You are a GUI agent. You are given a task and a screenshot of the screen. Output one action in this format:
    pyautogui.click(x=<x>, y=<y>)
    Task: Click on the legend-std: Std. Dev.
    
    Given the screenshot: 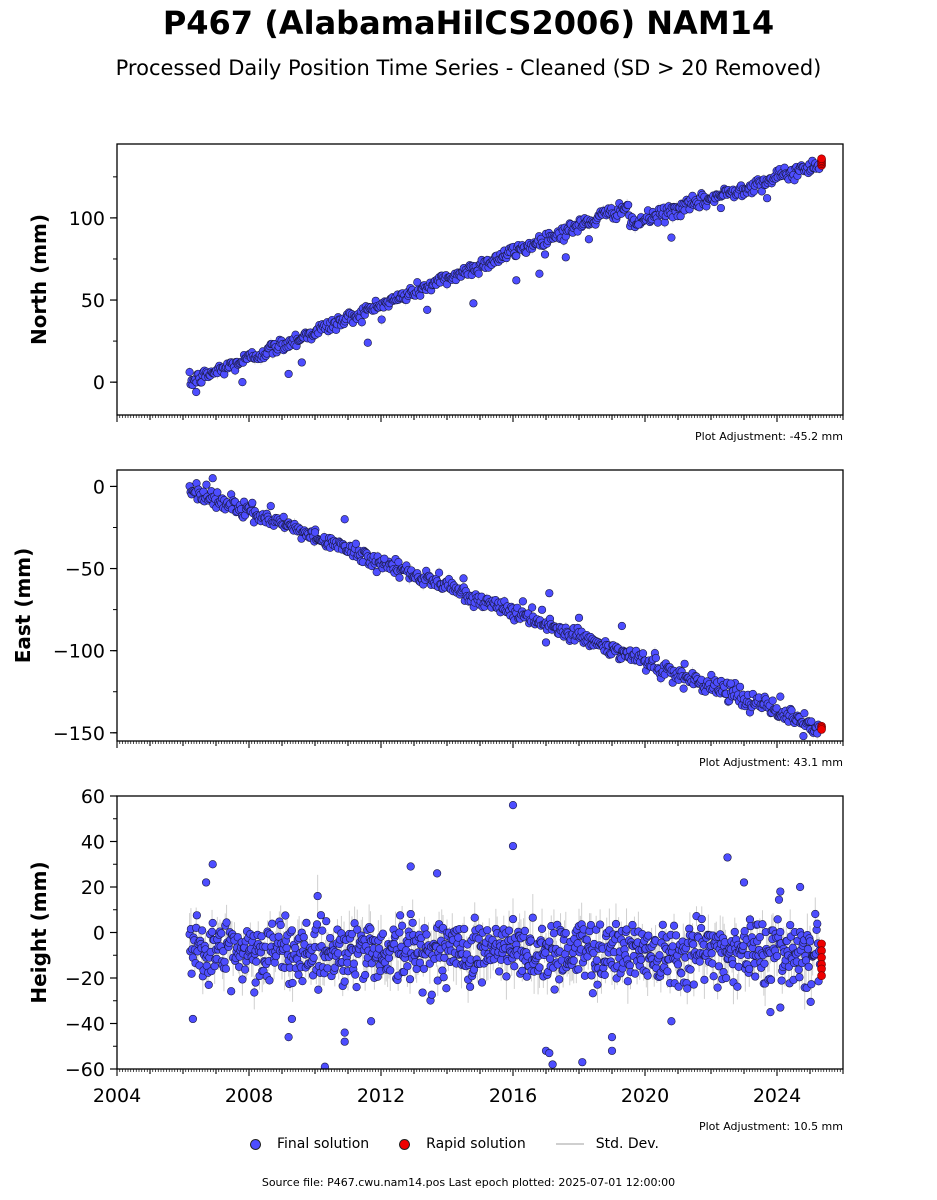 What is the action you would take?
    pyautogui.click(x=607, y=1144)
    